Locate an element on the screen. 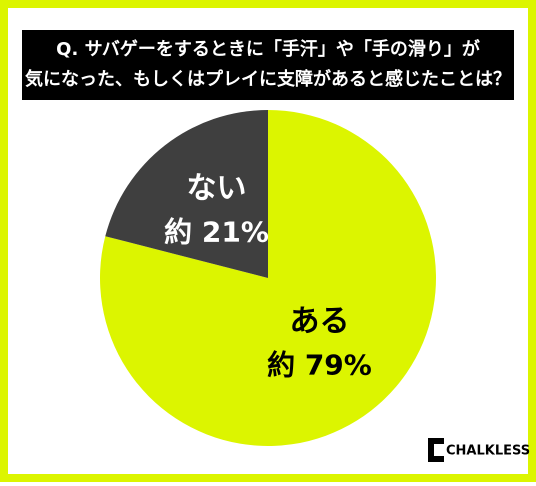  pie-slice is located at coordinates (186, 194).